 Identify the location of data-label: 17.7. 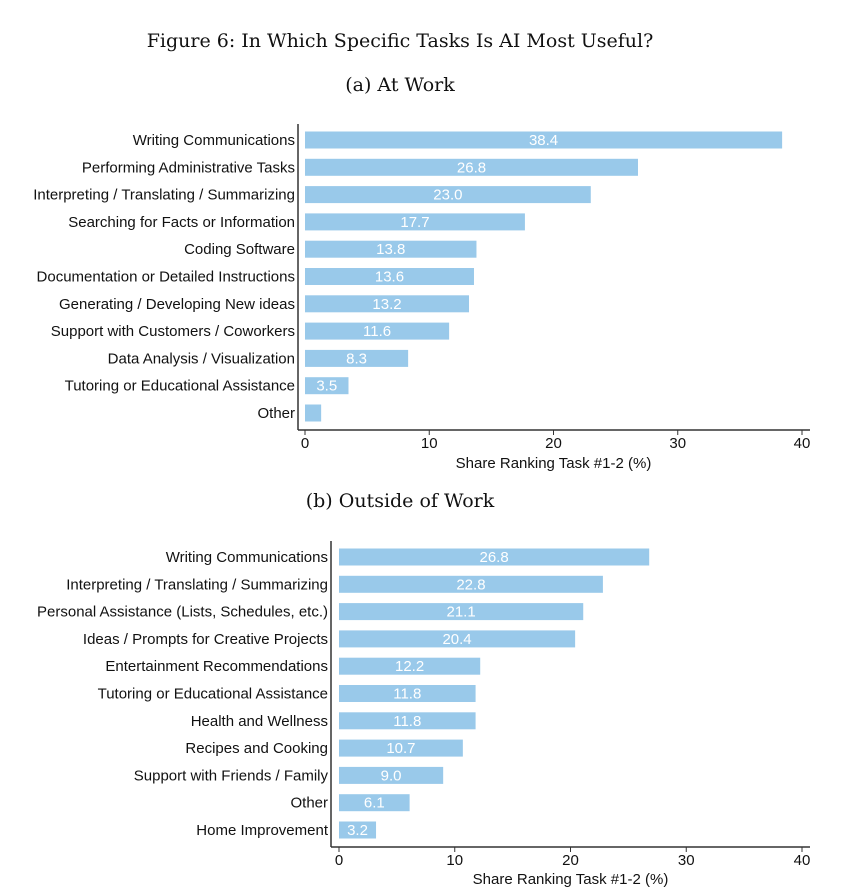
(414, 222).